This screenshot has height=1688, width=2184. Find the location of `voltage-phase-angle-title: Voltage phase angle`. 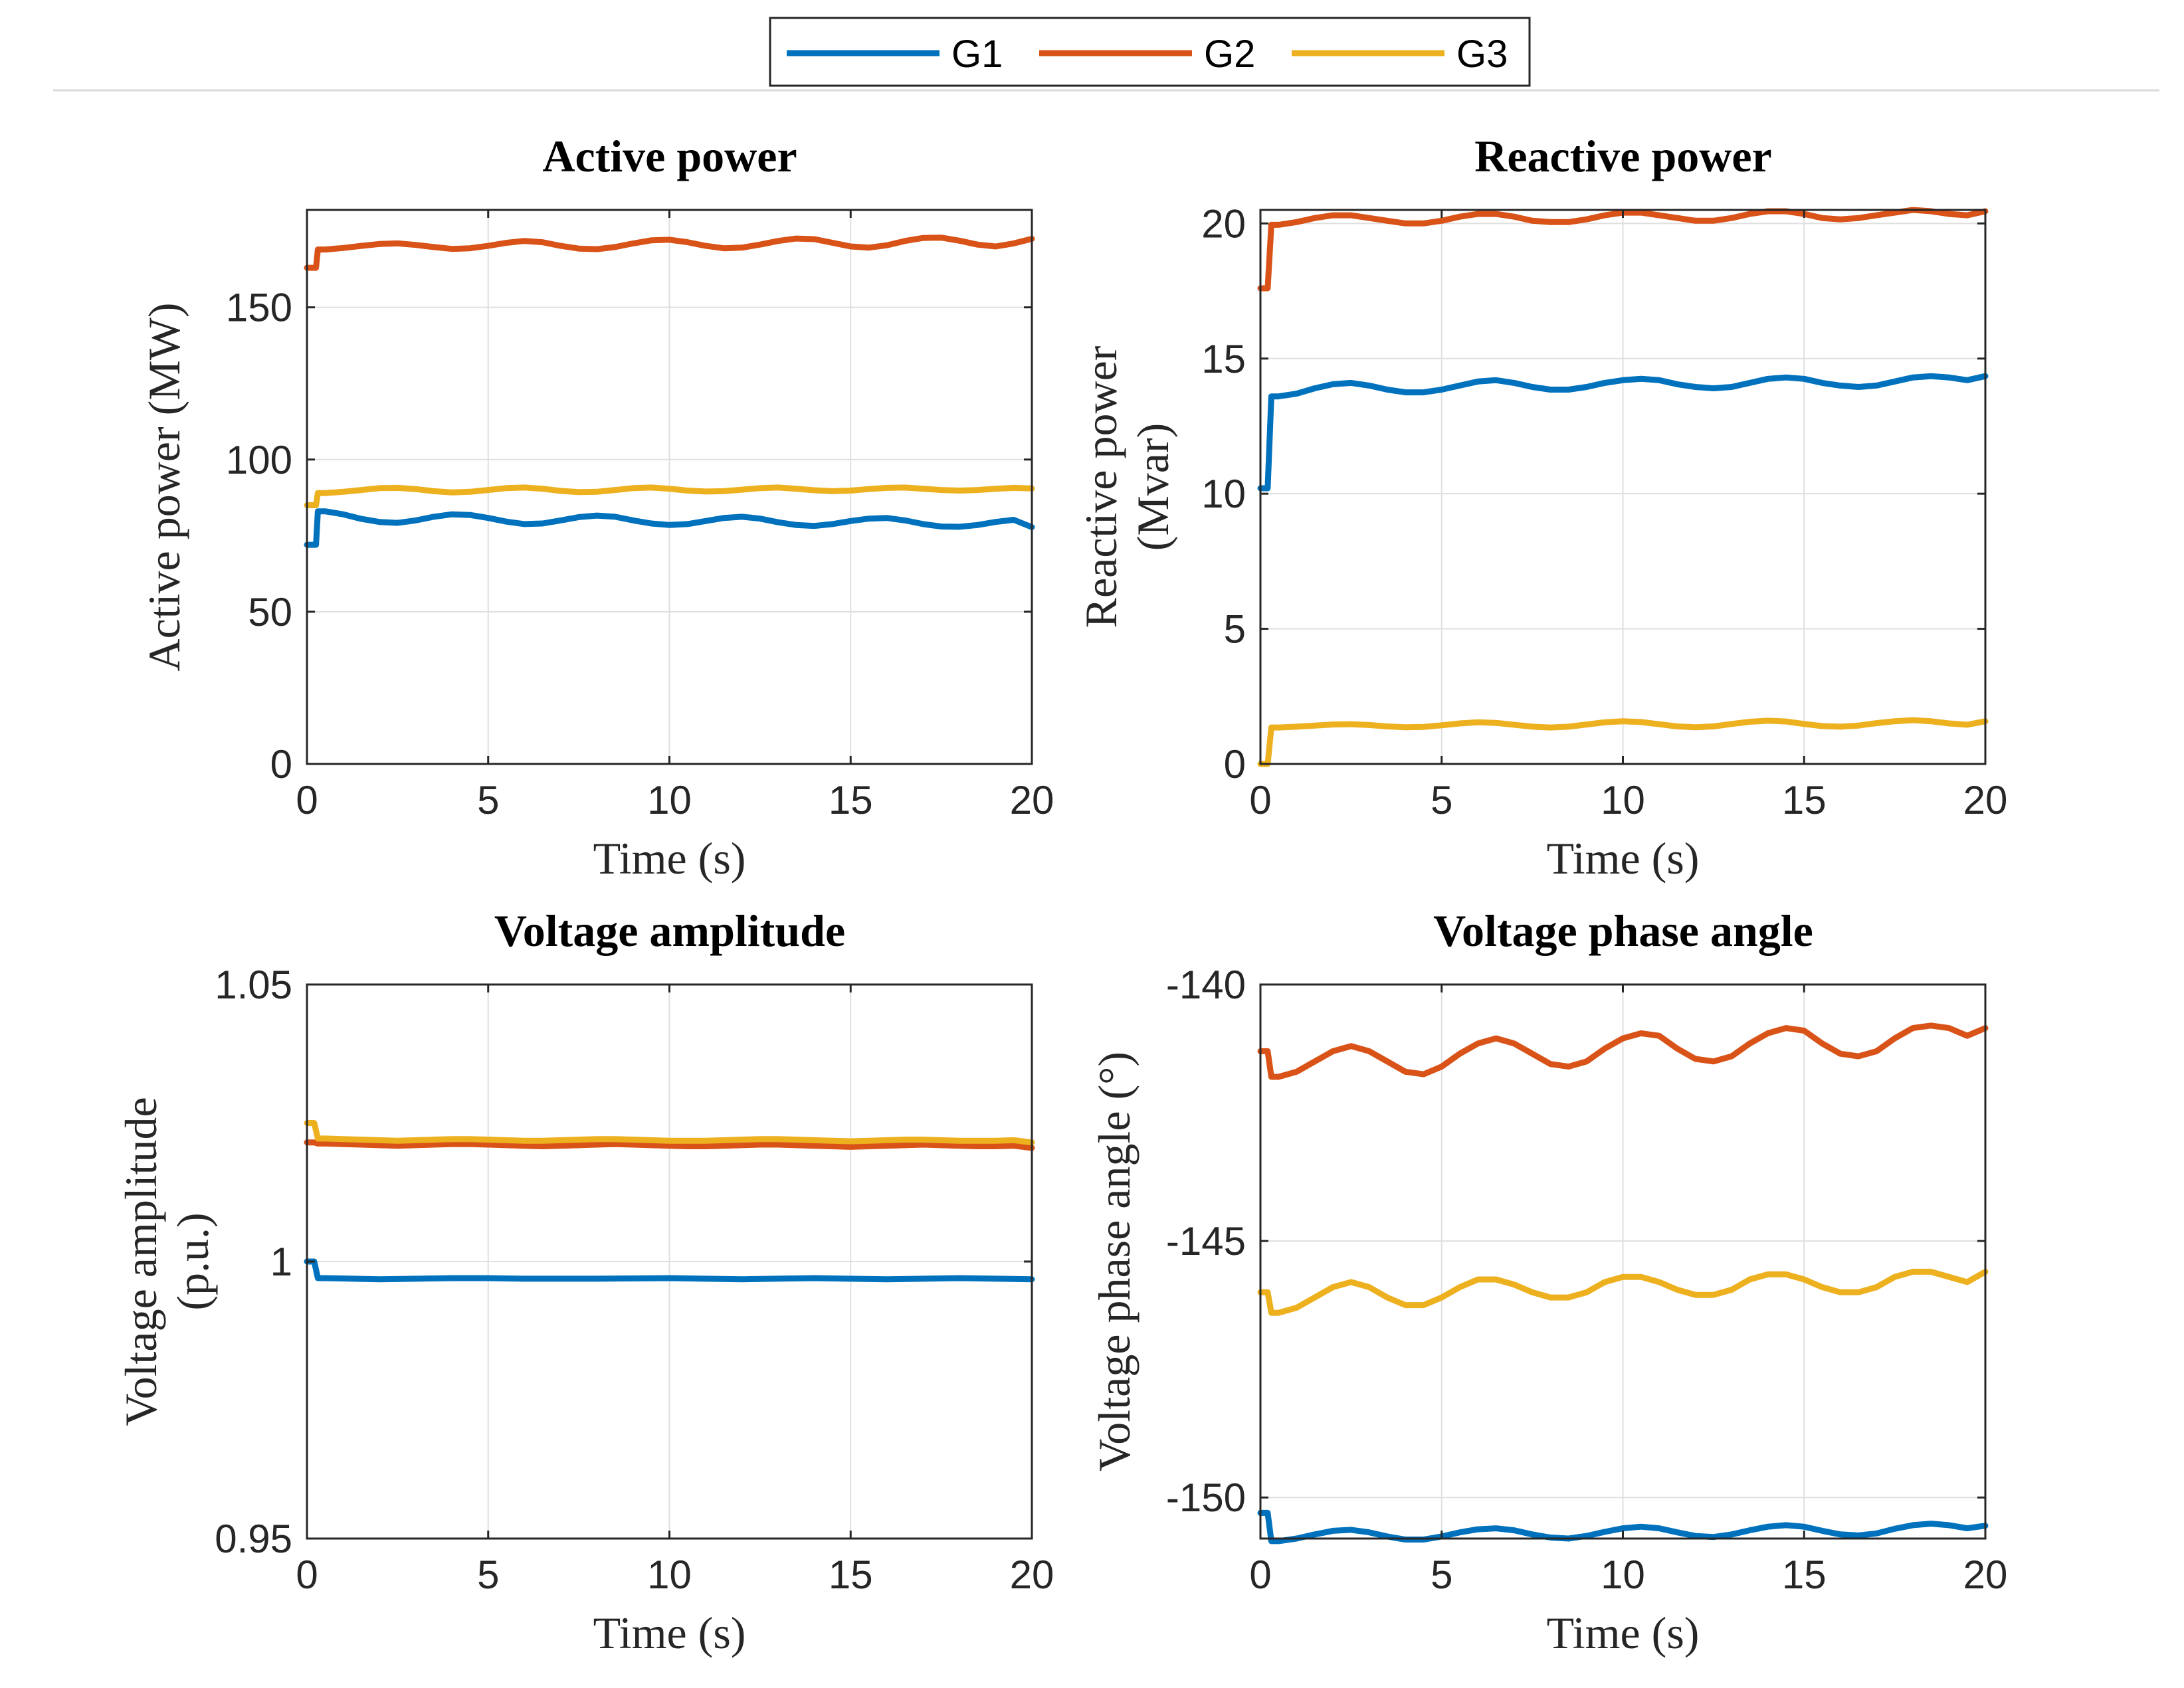

voltage-phase-angle-title: Voltage phase angle is located at coordinates (1623, 930).